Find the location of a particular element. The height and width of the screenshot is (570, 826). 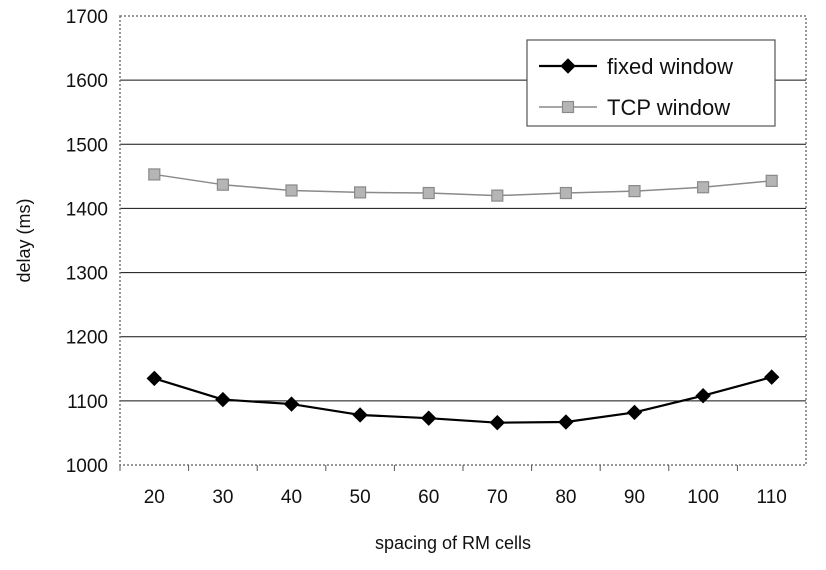

y-tick-label: 1400 is located at coordinates (87, 209).